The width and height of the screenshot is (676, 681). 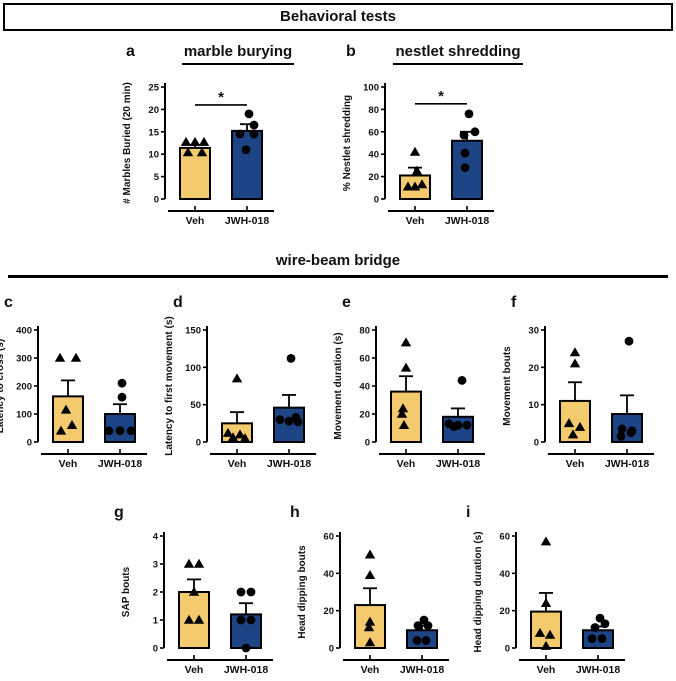 I want to click on panel-b-title-wrap: nestlet shredding, so click(x=458, y=54).